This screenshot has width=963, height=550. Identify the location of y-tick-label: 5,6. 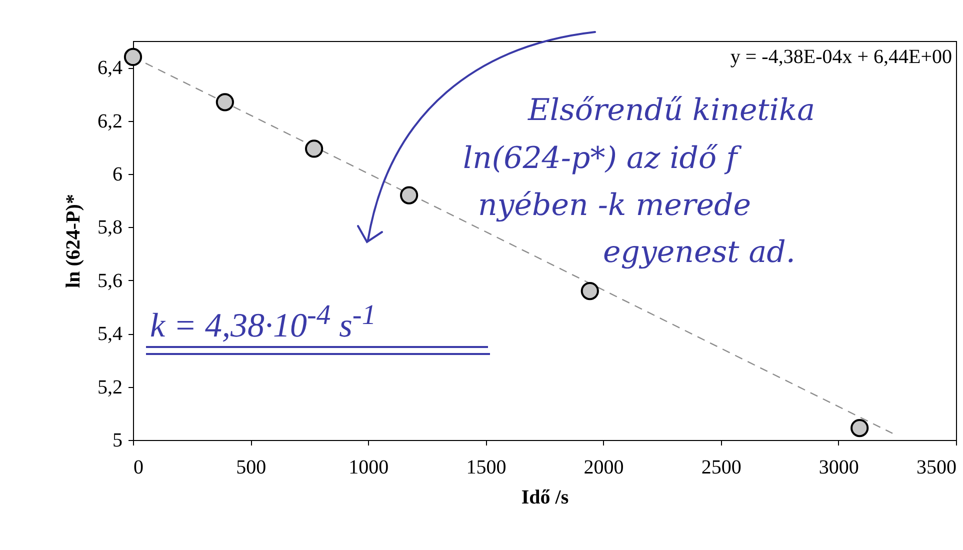
(110, 281).